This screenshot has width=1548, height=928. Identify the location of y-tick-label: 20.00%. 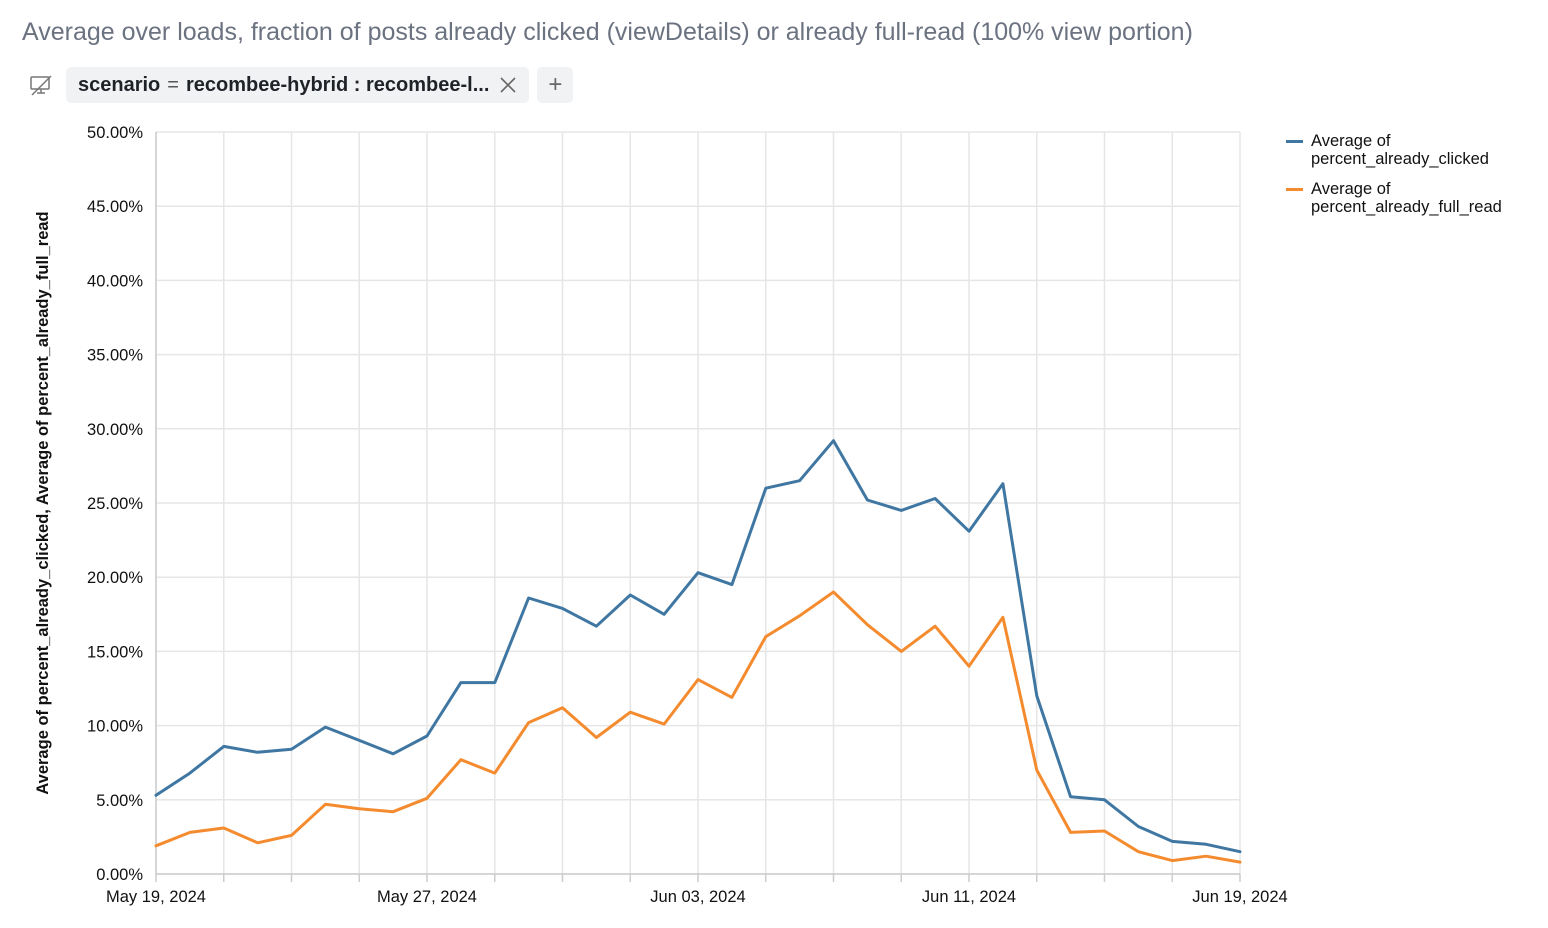
(115, 578).